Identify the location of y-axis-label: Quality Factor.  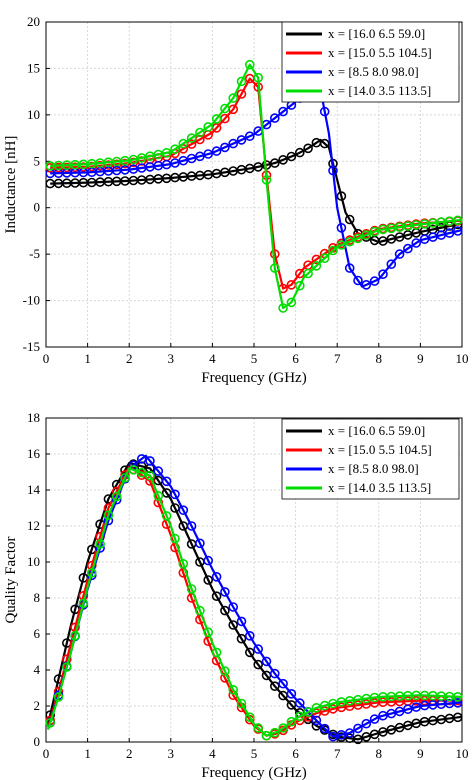
(11, 579).